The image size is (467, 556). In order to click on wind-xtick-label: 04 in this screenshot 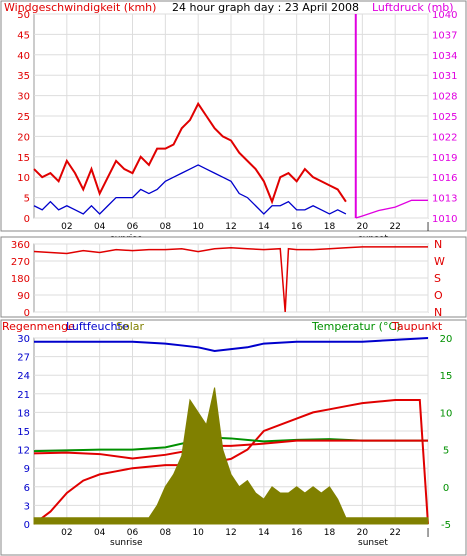, I will do `click(100, 227)`.